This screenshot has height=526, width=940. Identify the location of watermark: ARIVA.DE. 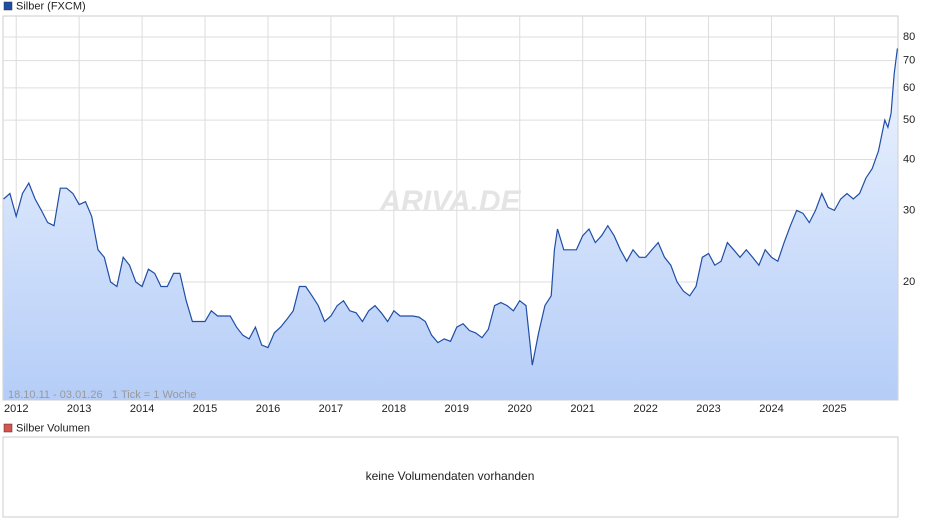
(449, 201).